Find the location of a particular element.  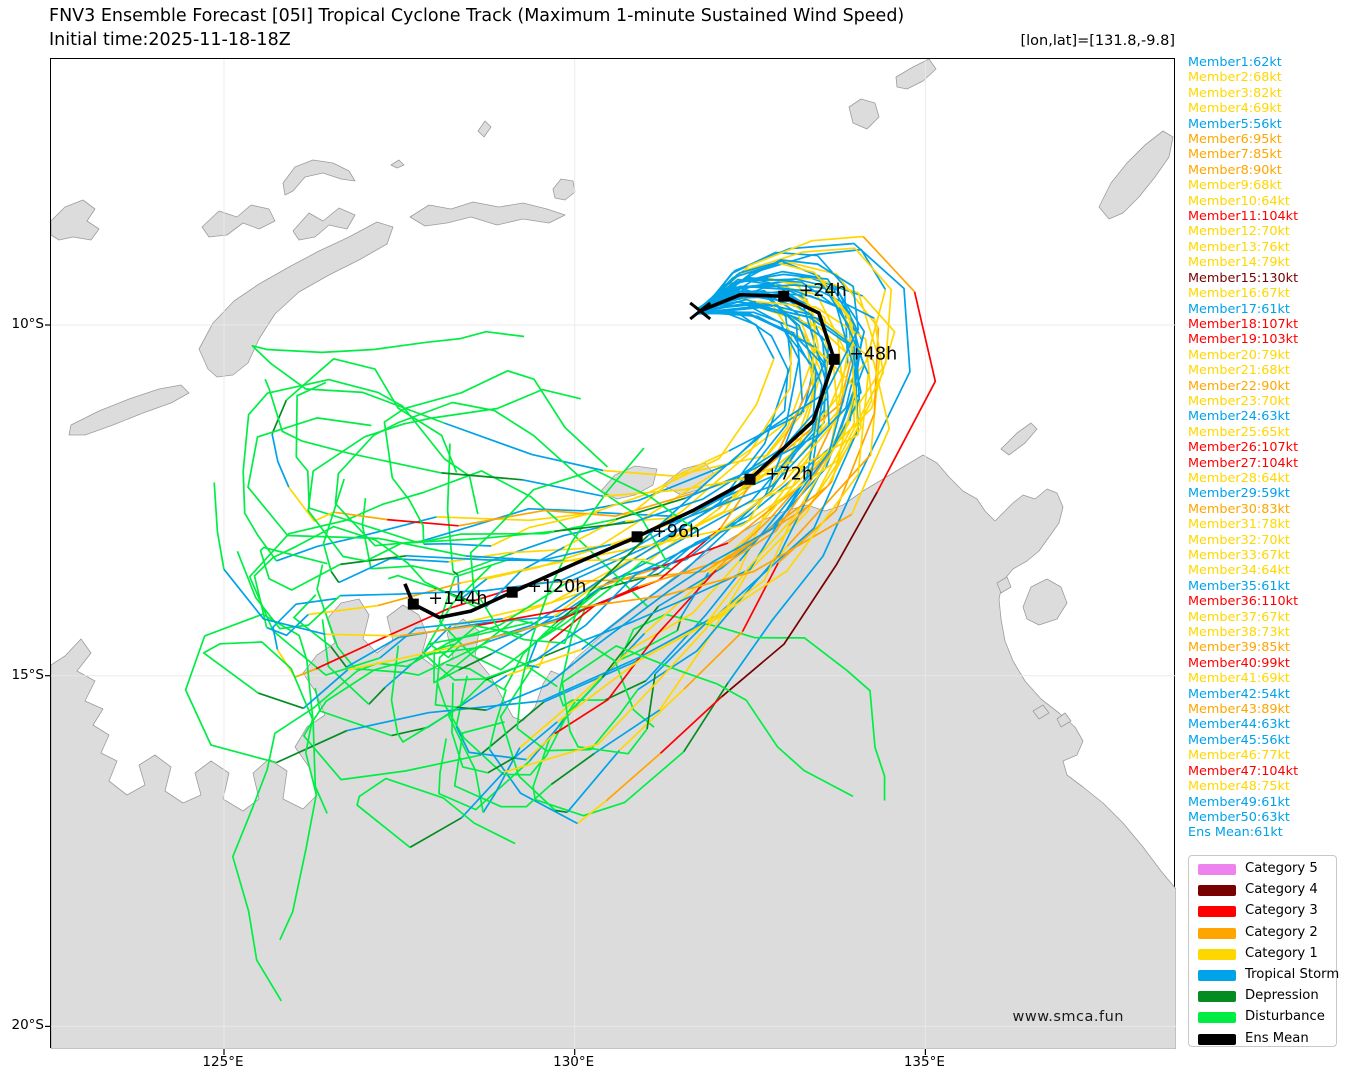

member-intensity-item: Member26:107kt is located at coordinates (1243, 448).